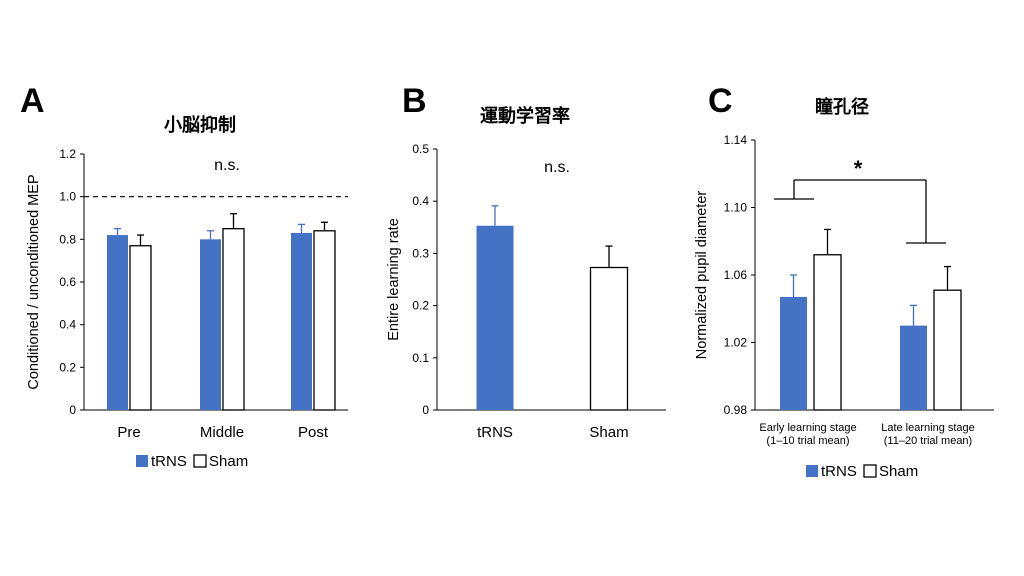 This screenshot has width=1024, height=576. I want to click on panel-c-category-label: Late learning stage, so click(928, 428).